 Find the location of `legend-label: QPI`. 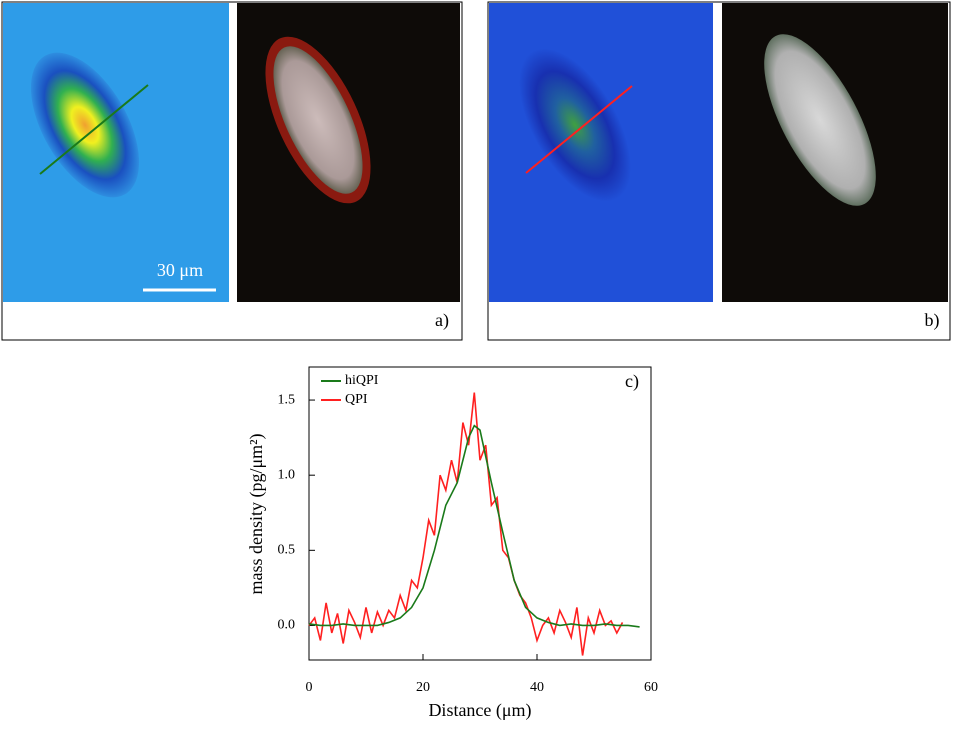

legend-label: QPI is located at coordinates (356, 399).